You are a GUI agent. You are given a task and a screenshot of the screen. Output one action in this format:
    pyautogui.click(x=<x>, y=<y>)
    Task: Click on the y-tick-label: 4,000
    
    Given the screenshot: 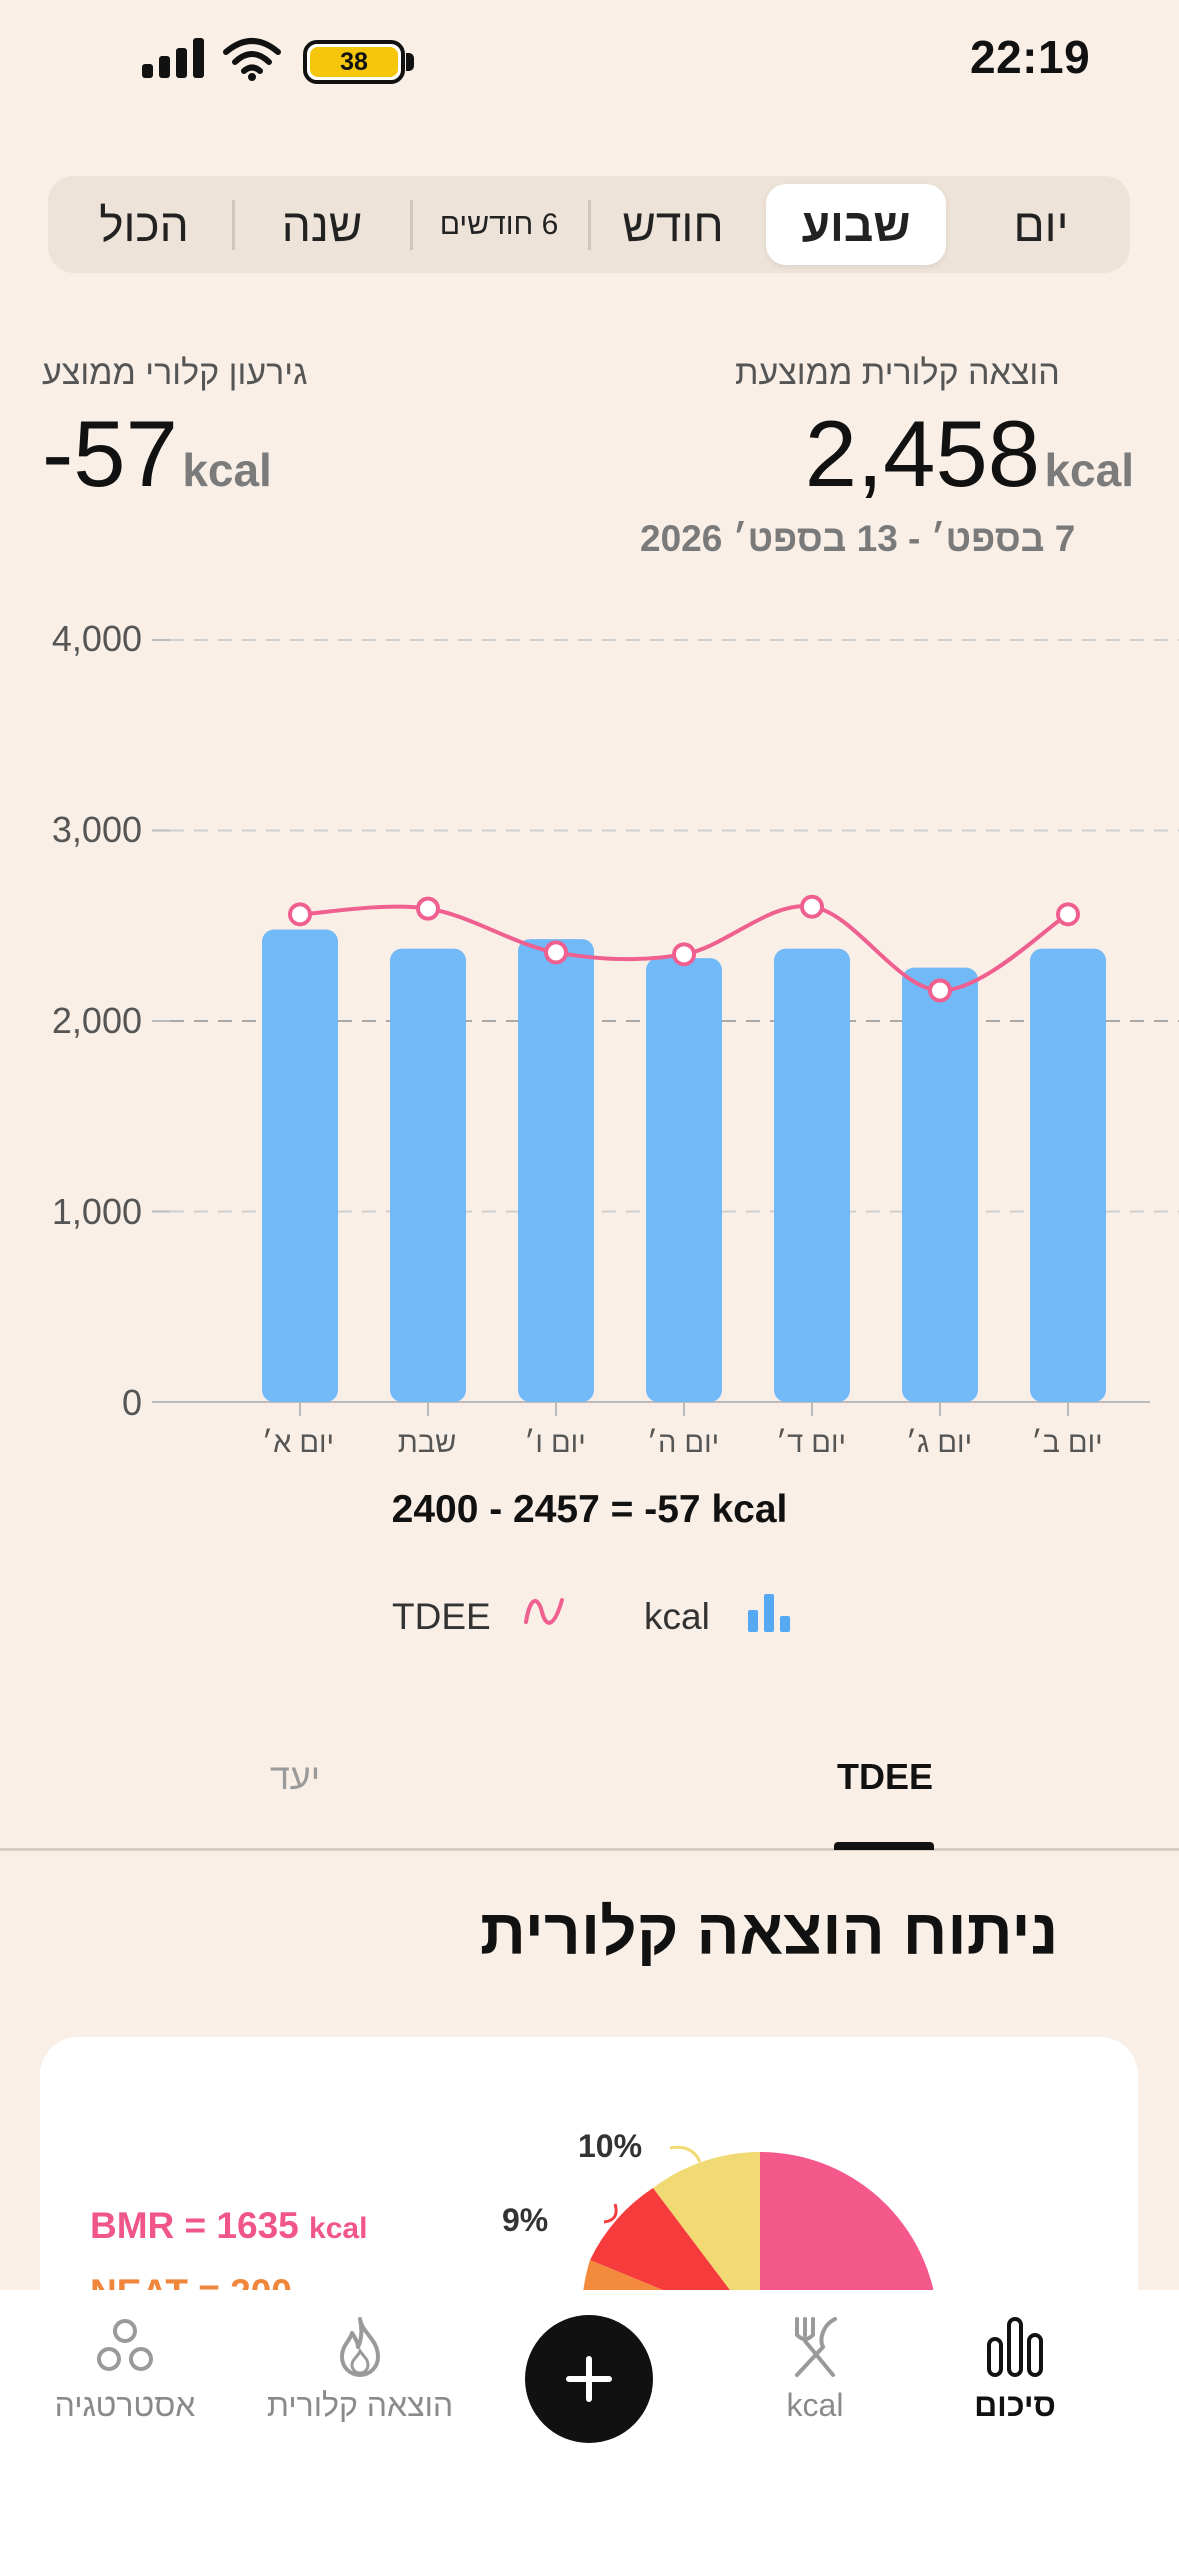 What is the action you would take?
    pyautogui.click(x=96, y=638)
    